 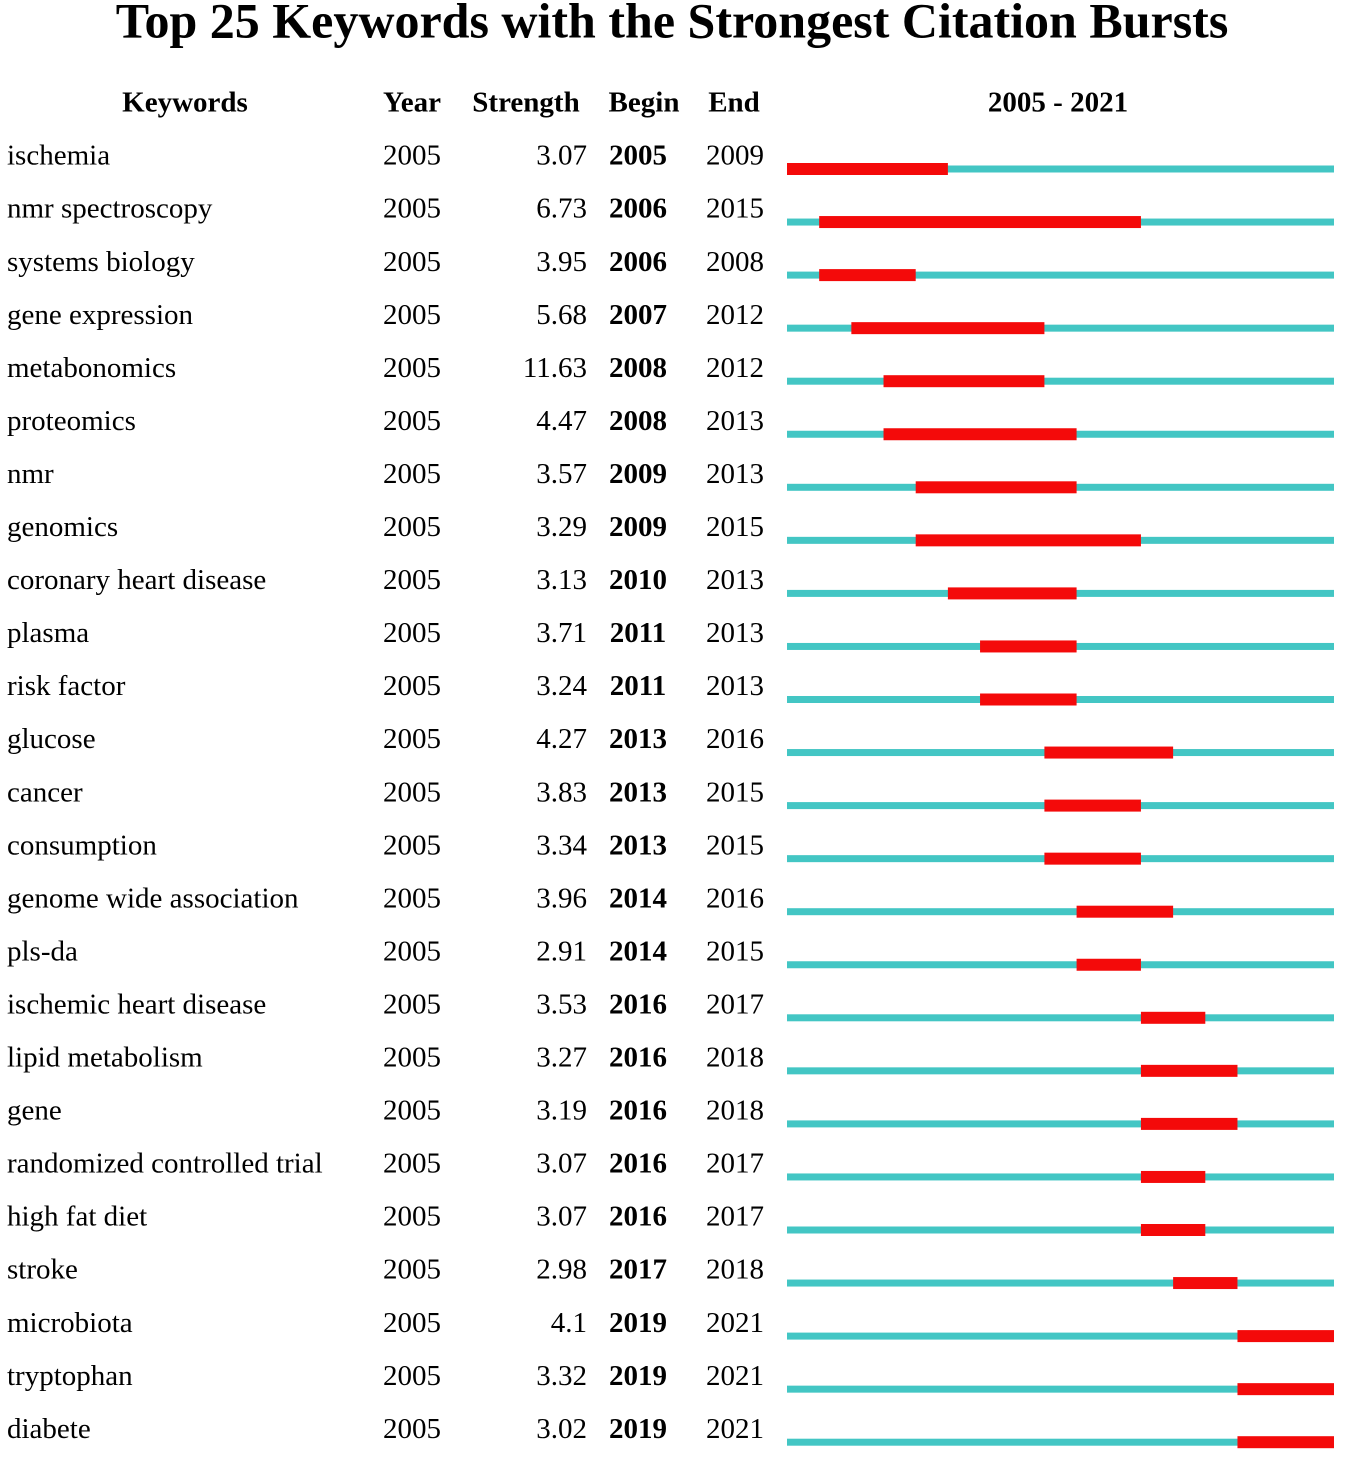 I want to click on keyword: ischemic heart disease, so click(x=136, y=1004).